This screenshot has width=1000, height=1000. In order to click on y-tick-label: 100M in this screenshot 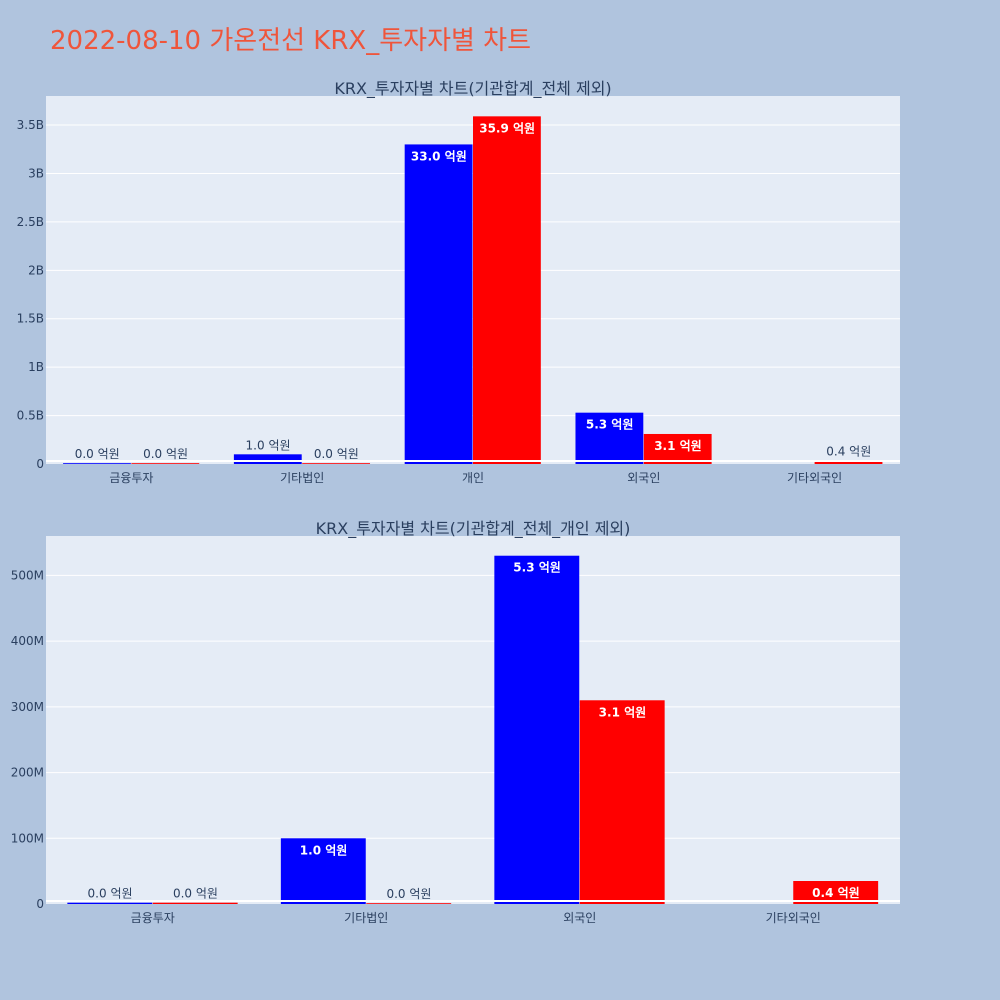, I will do `click(27, 838)`.